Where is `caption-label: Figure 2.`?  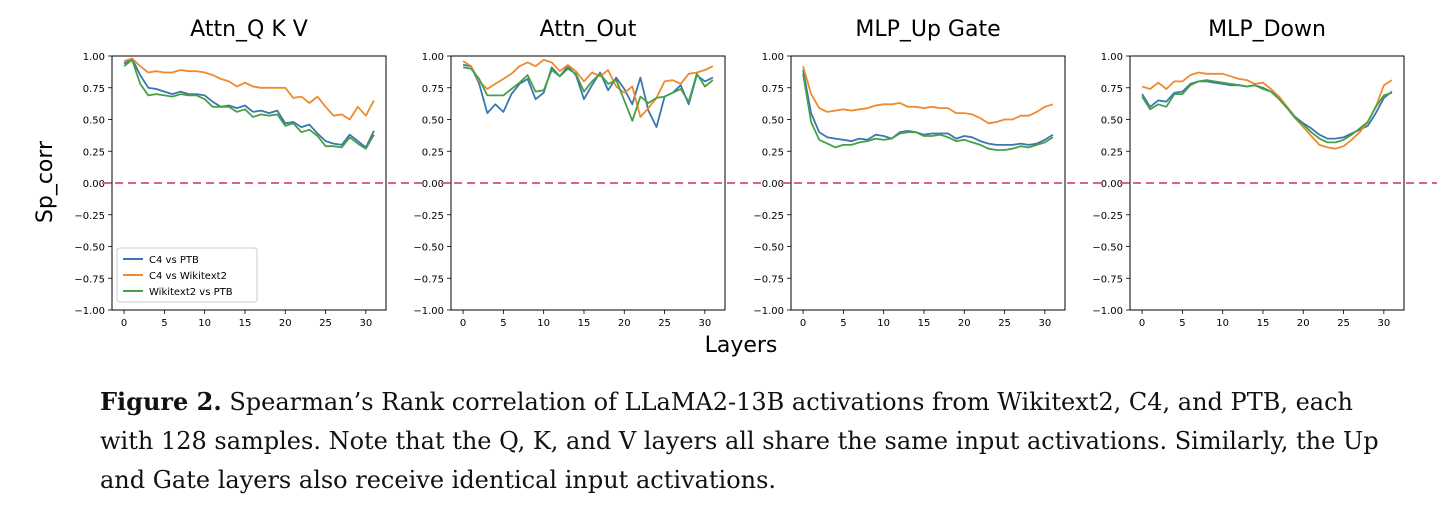
caption-label: Figure 2. is located at coordinates (161, 401).